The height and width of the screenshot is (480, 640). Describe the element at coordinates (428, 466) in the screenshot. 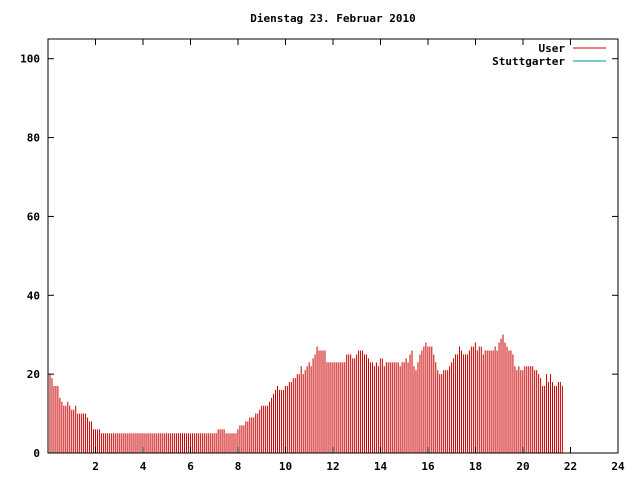

I see `x-tick-label: 16` at that location.